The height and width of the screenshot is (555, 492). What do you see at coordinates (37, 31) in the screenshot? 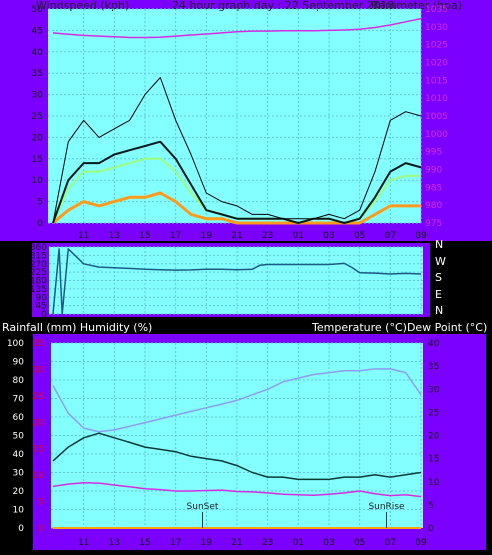
I see `wind-ytick-45: 45` at bounding box center [37, 31].